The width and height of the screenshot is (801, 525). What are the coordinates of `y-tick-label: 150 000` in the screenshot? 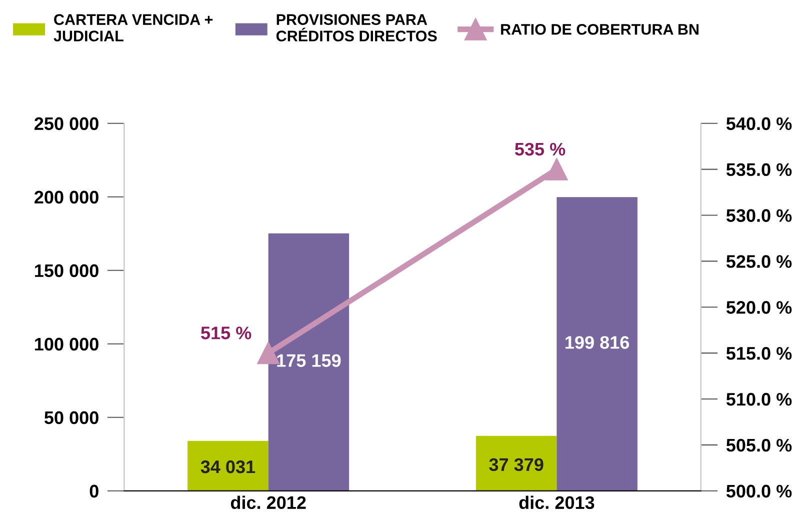 It's located at (66, 271).